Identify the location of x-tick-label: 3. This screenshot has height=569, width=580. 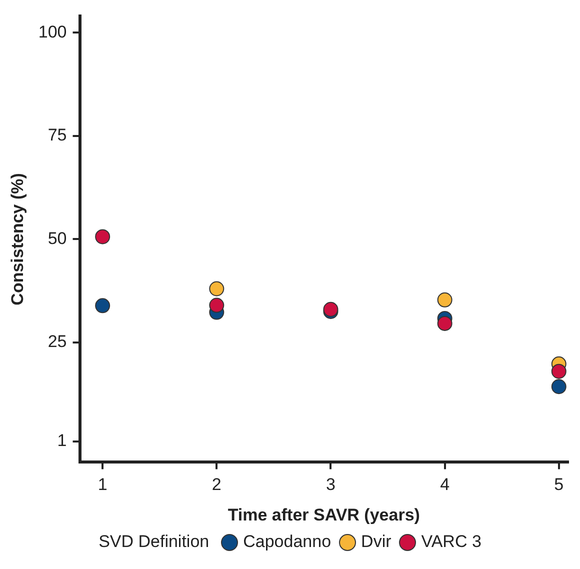
(331, 484).